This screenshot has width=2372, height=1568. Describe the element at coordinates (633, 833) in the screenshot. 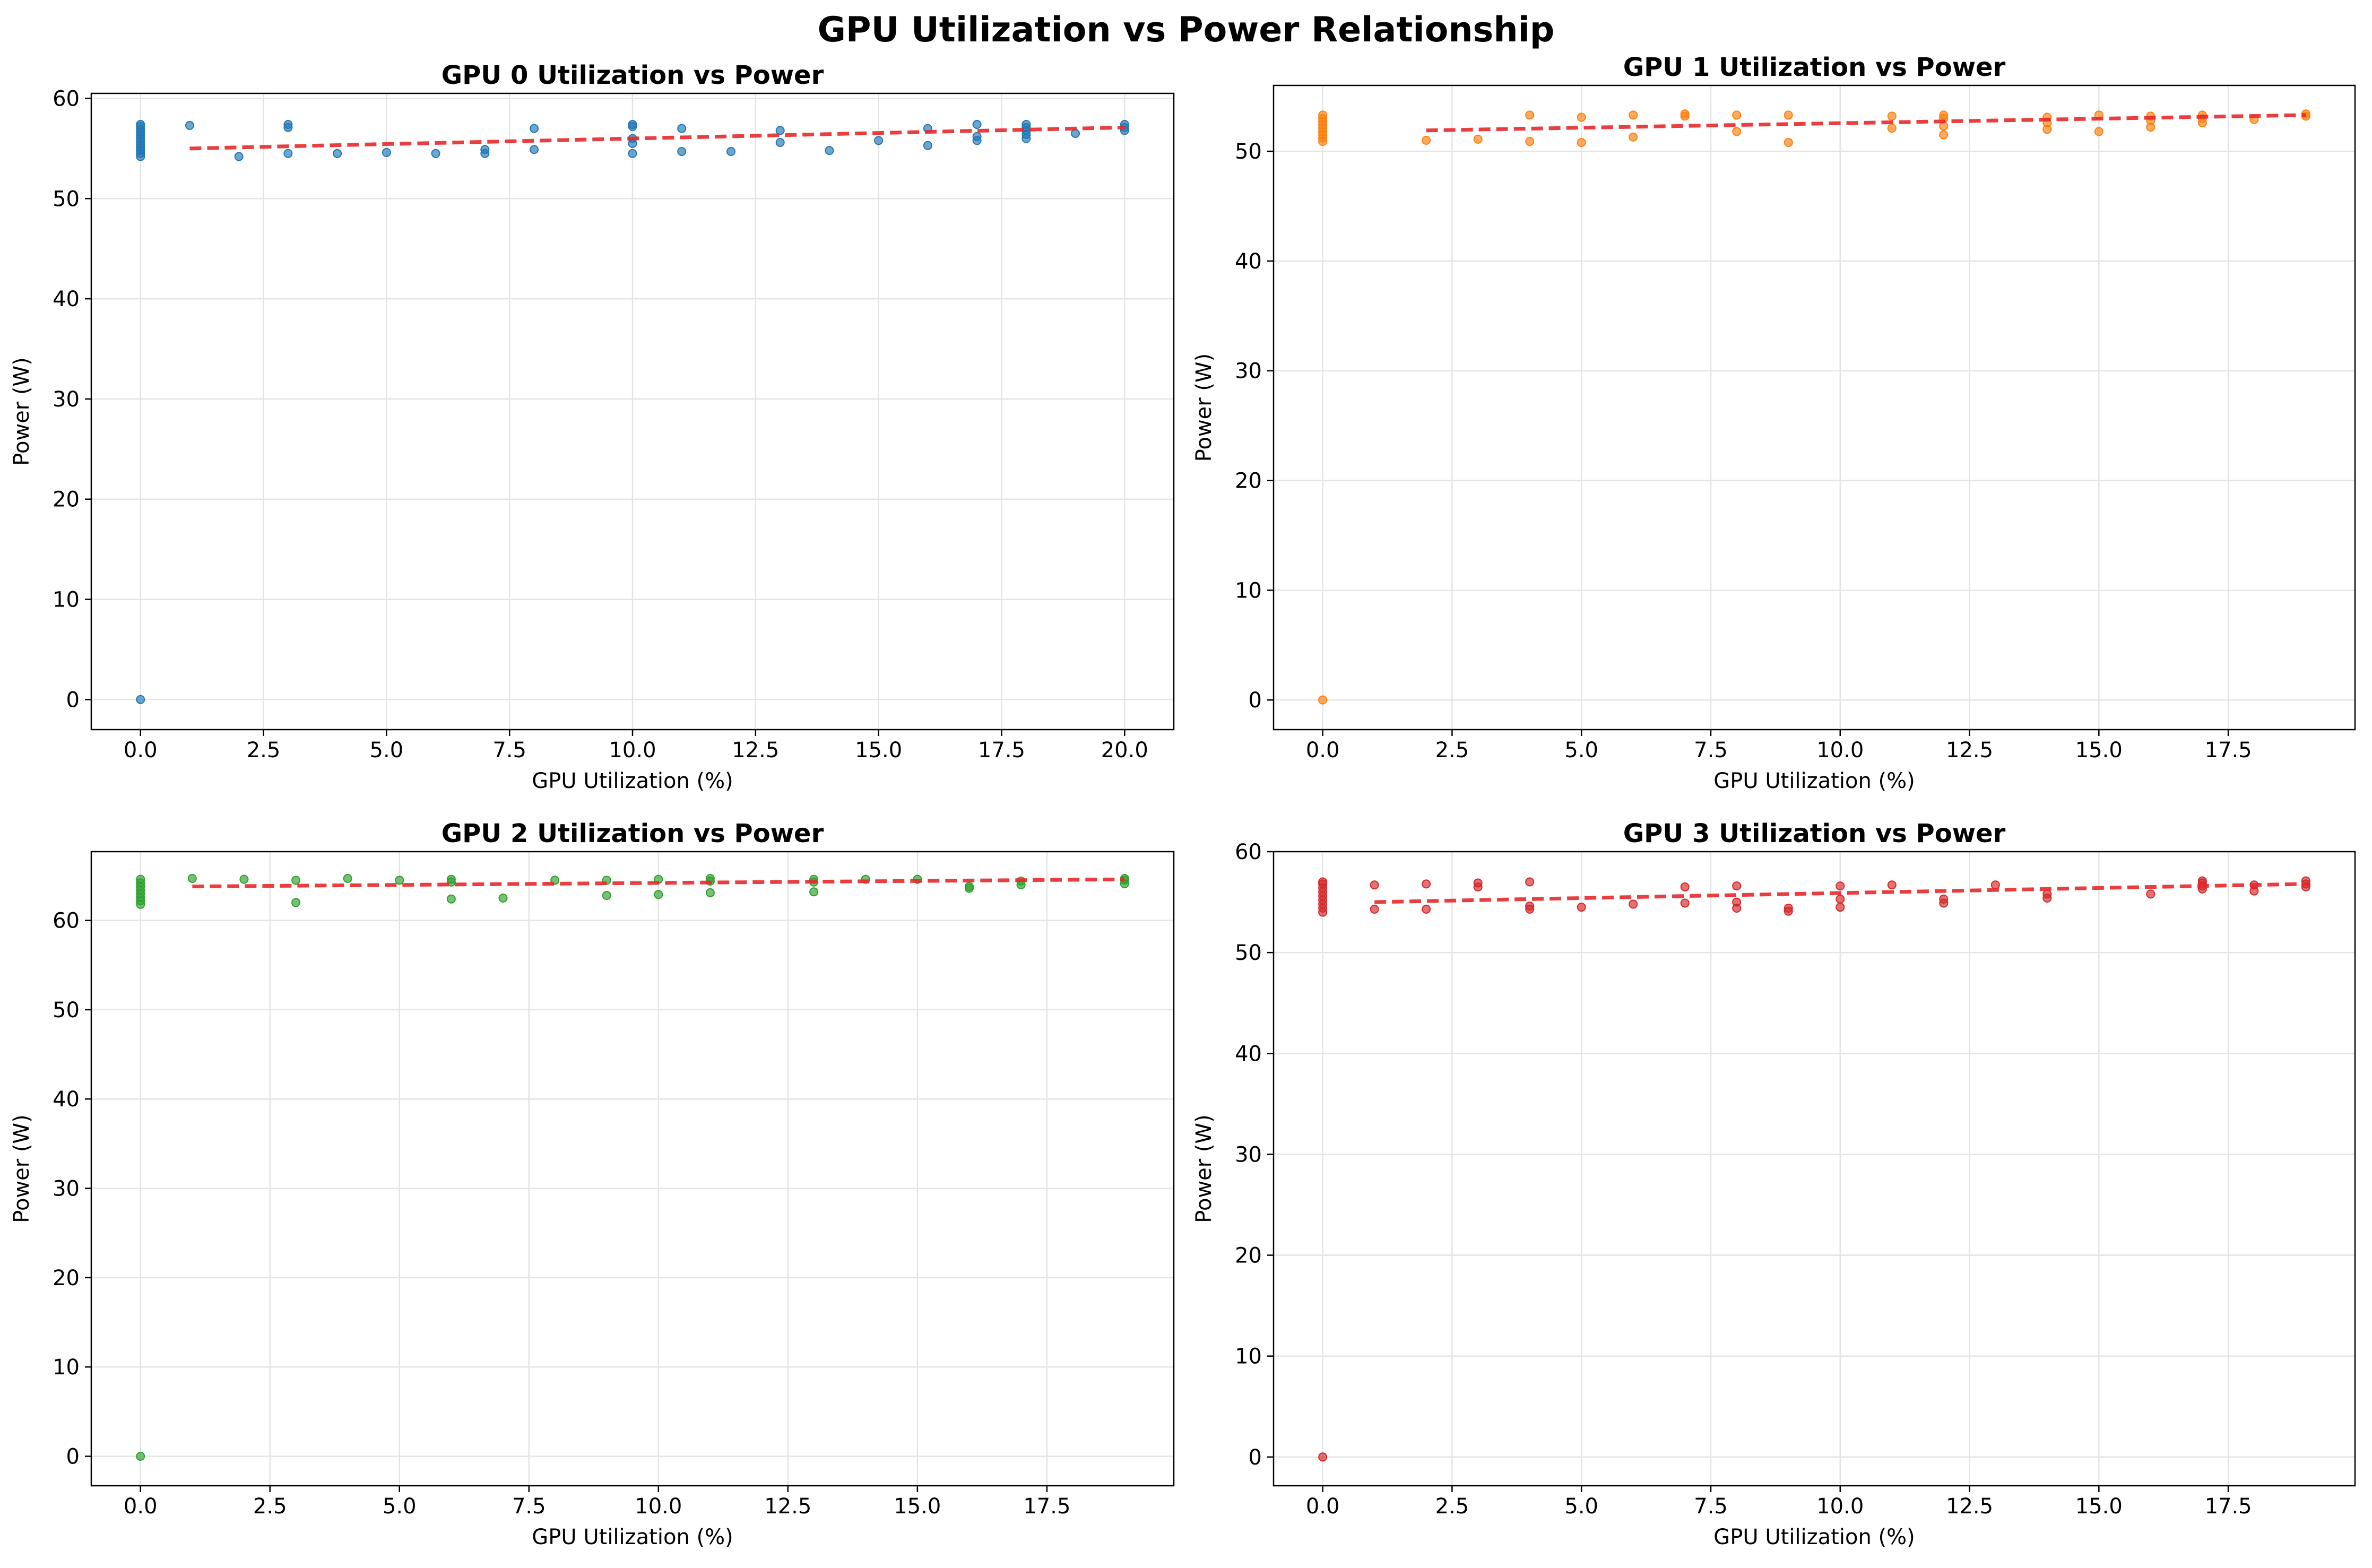

I see `panel-title: GPU 2 Utilization vs Power` at that location.